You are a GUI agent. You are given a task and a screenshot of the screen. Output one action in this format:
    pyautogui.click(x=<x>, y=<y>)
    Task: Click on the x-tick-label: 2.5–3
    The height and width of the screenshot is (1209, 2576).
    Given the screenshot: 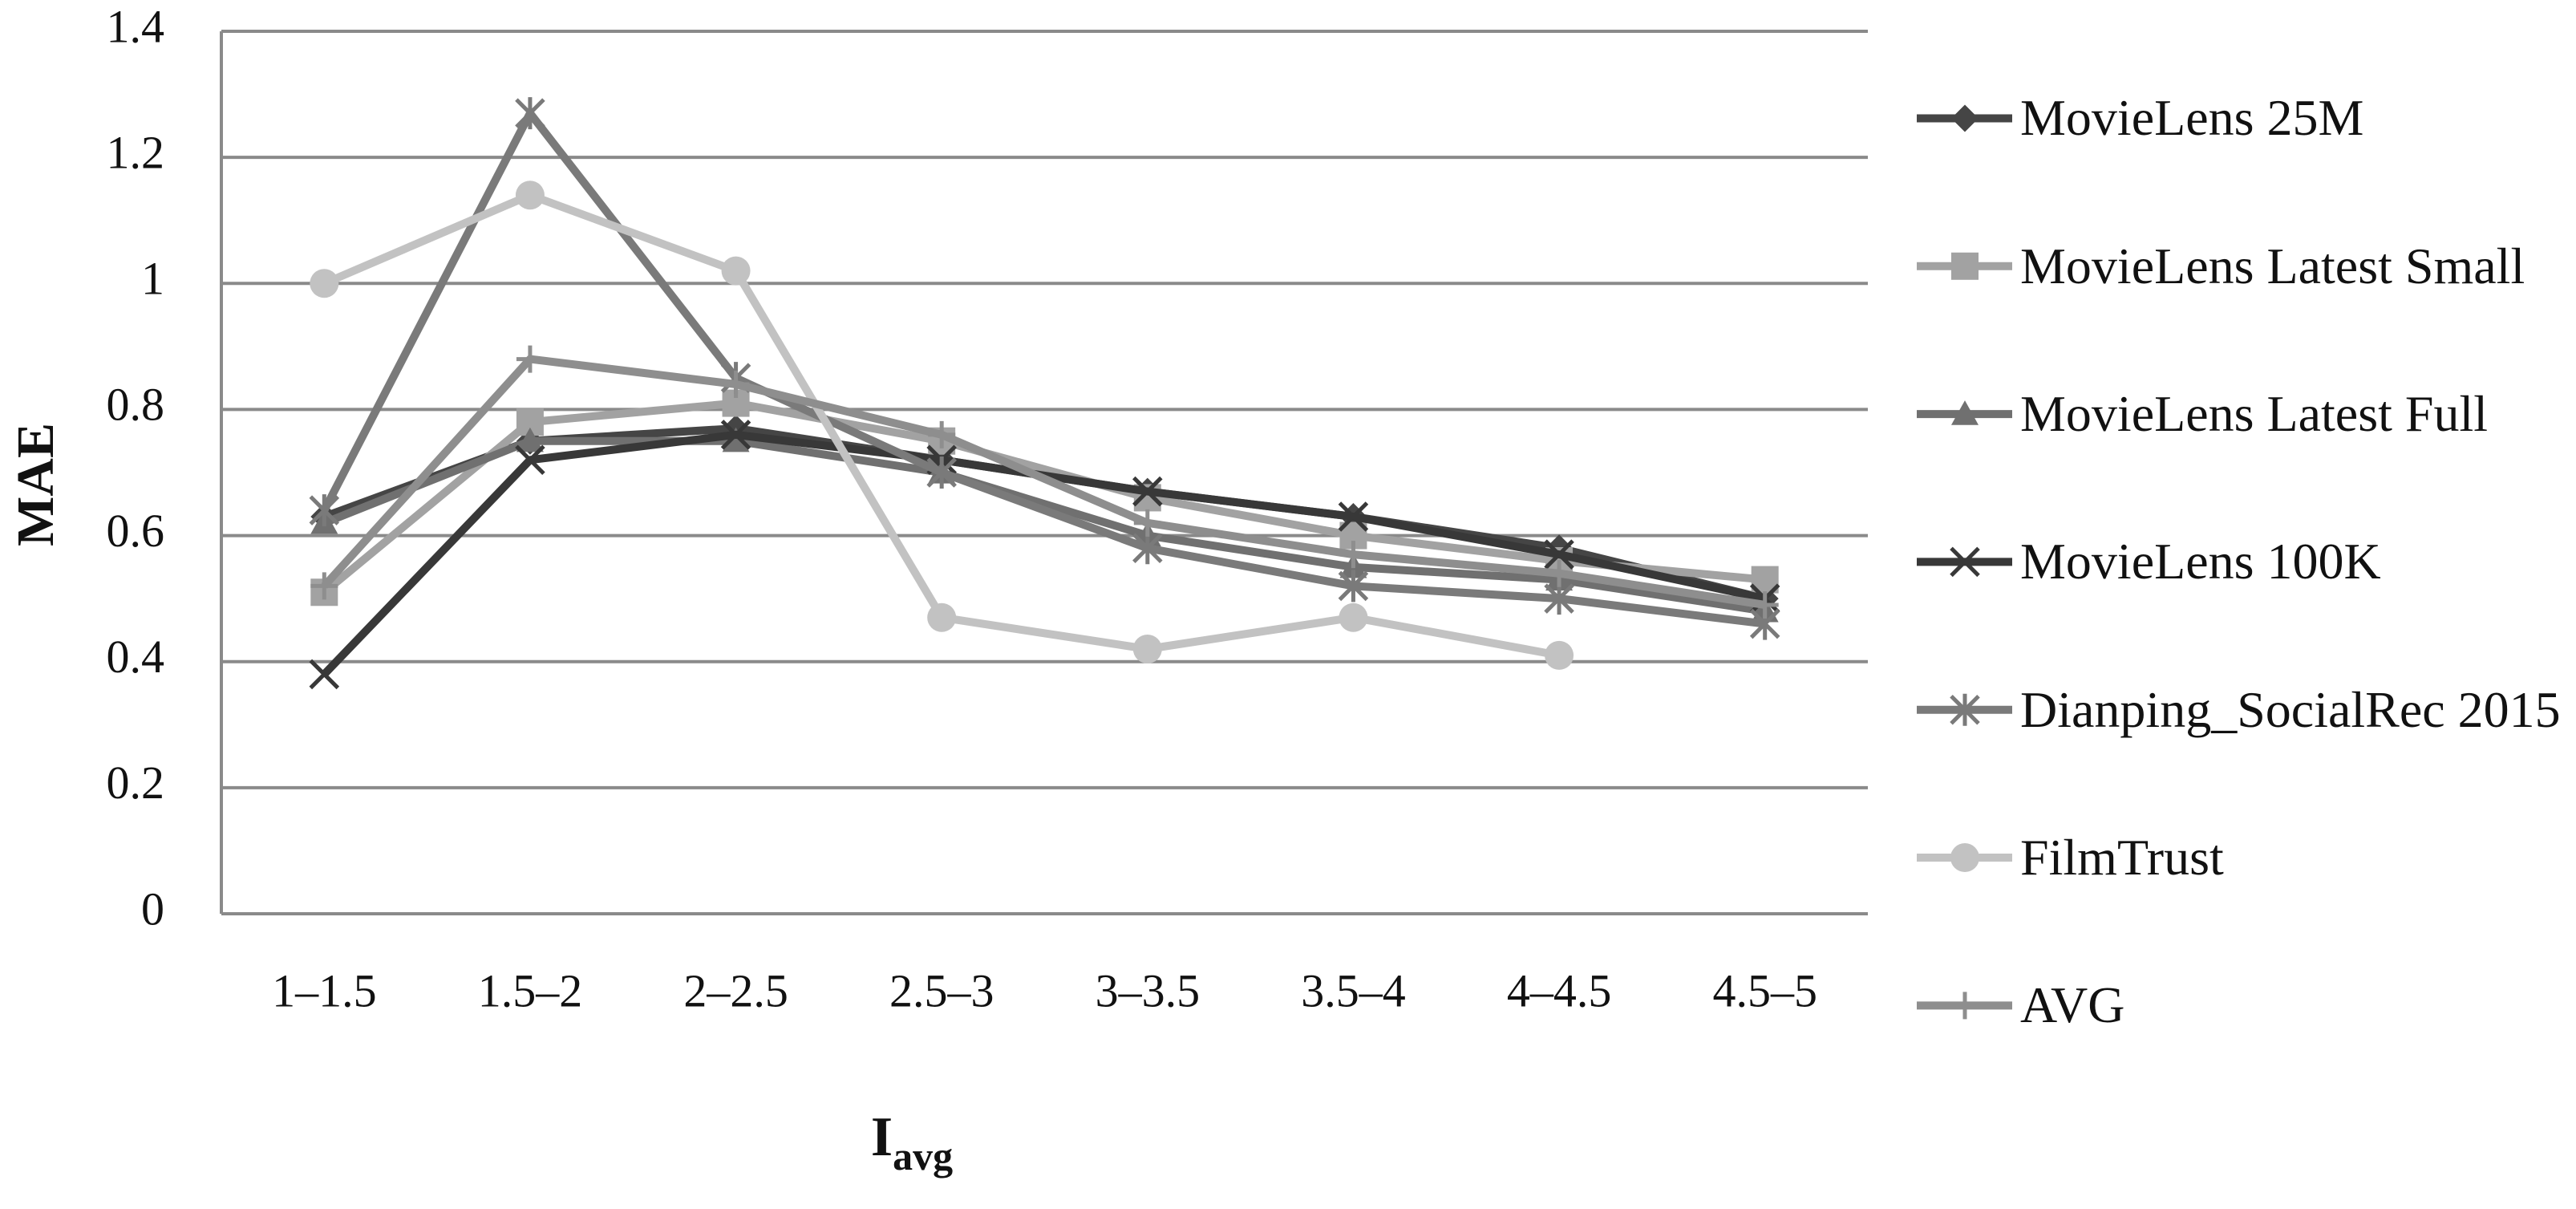 What is the action you would take?
    pyautogui.click(x=941, y=990)
    